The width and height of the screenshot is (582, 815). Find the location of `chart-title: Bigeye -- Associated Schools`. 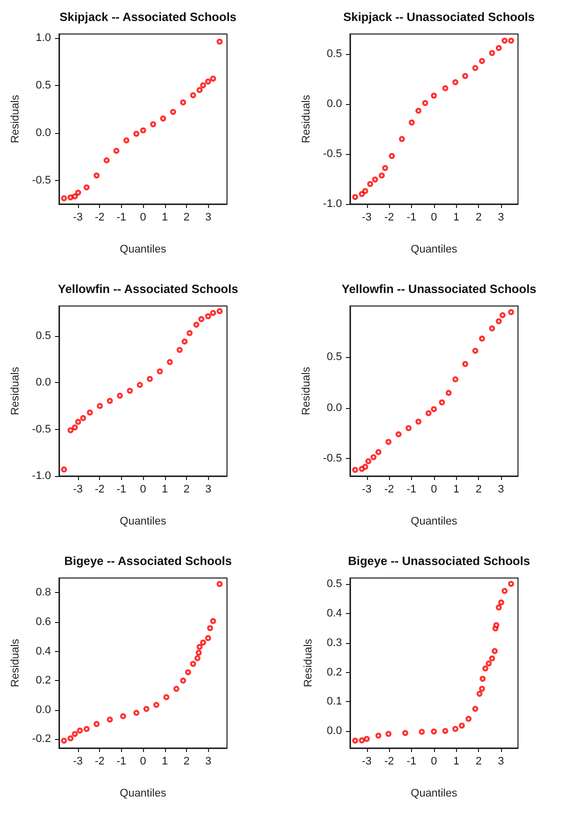

chart-title: Bigeye -- Associated Schools is located at coordinates (148, 561).